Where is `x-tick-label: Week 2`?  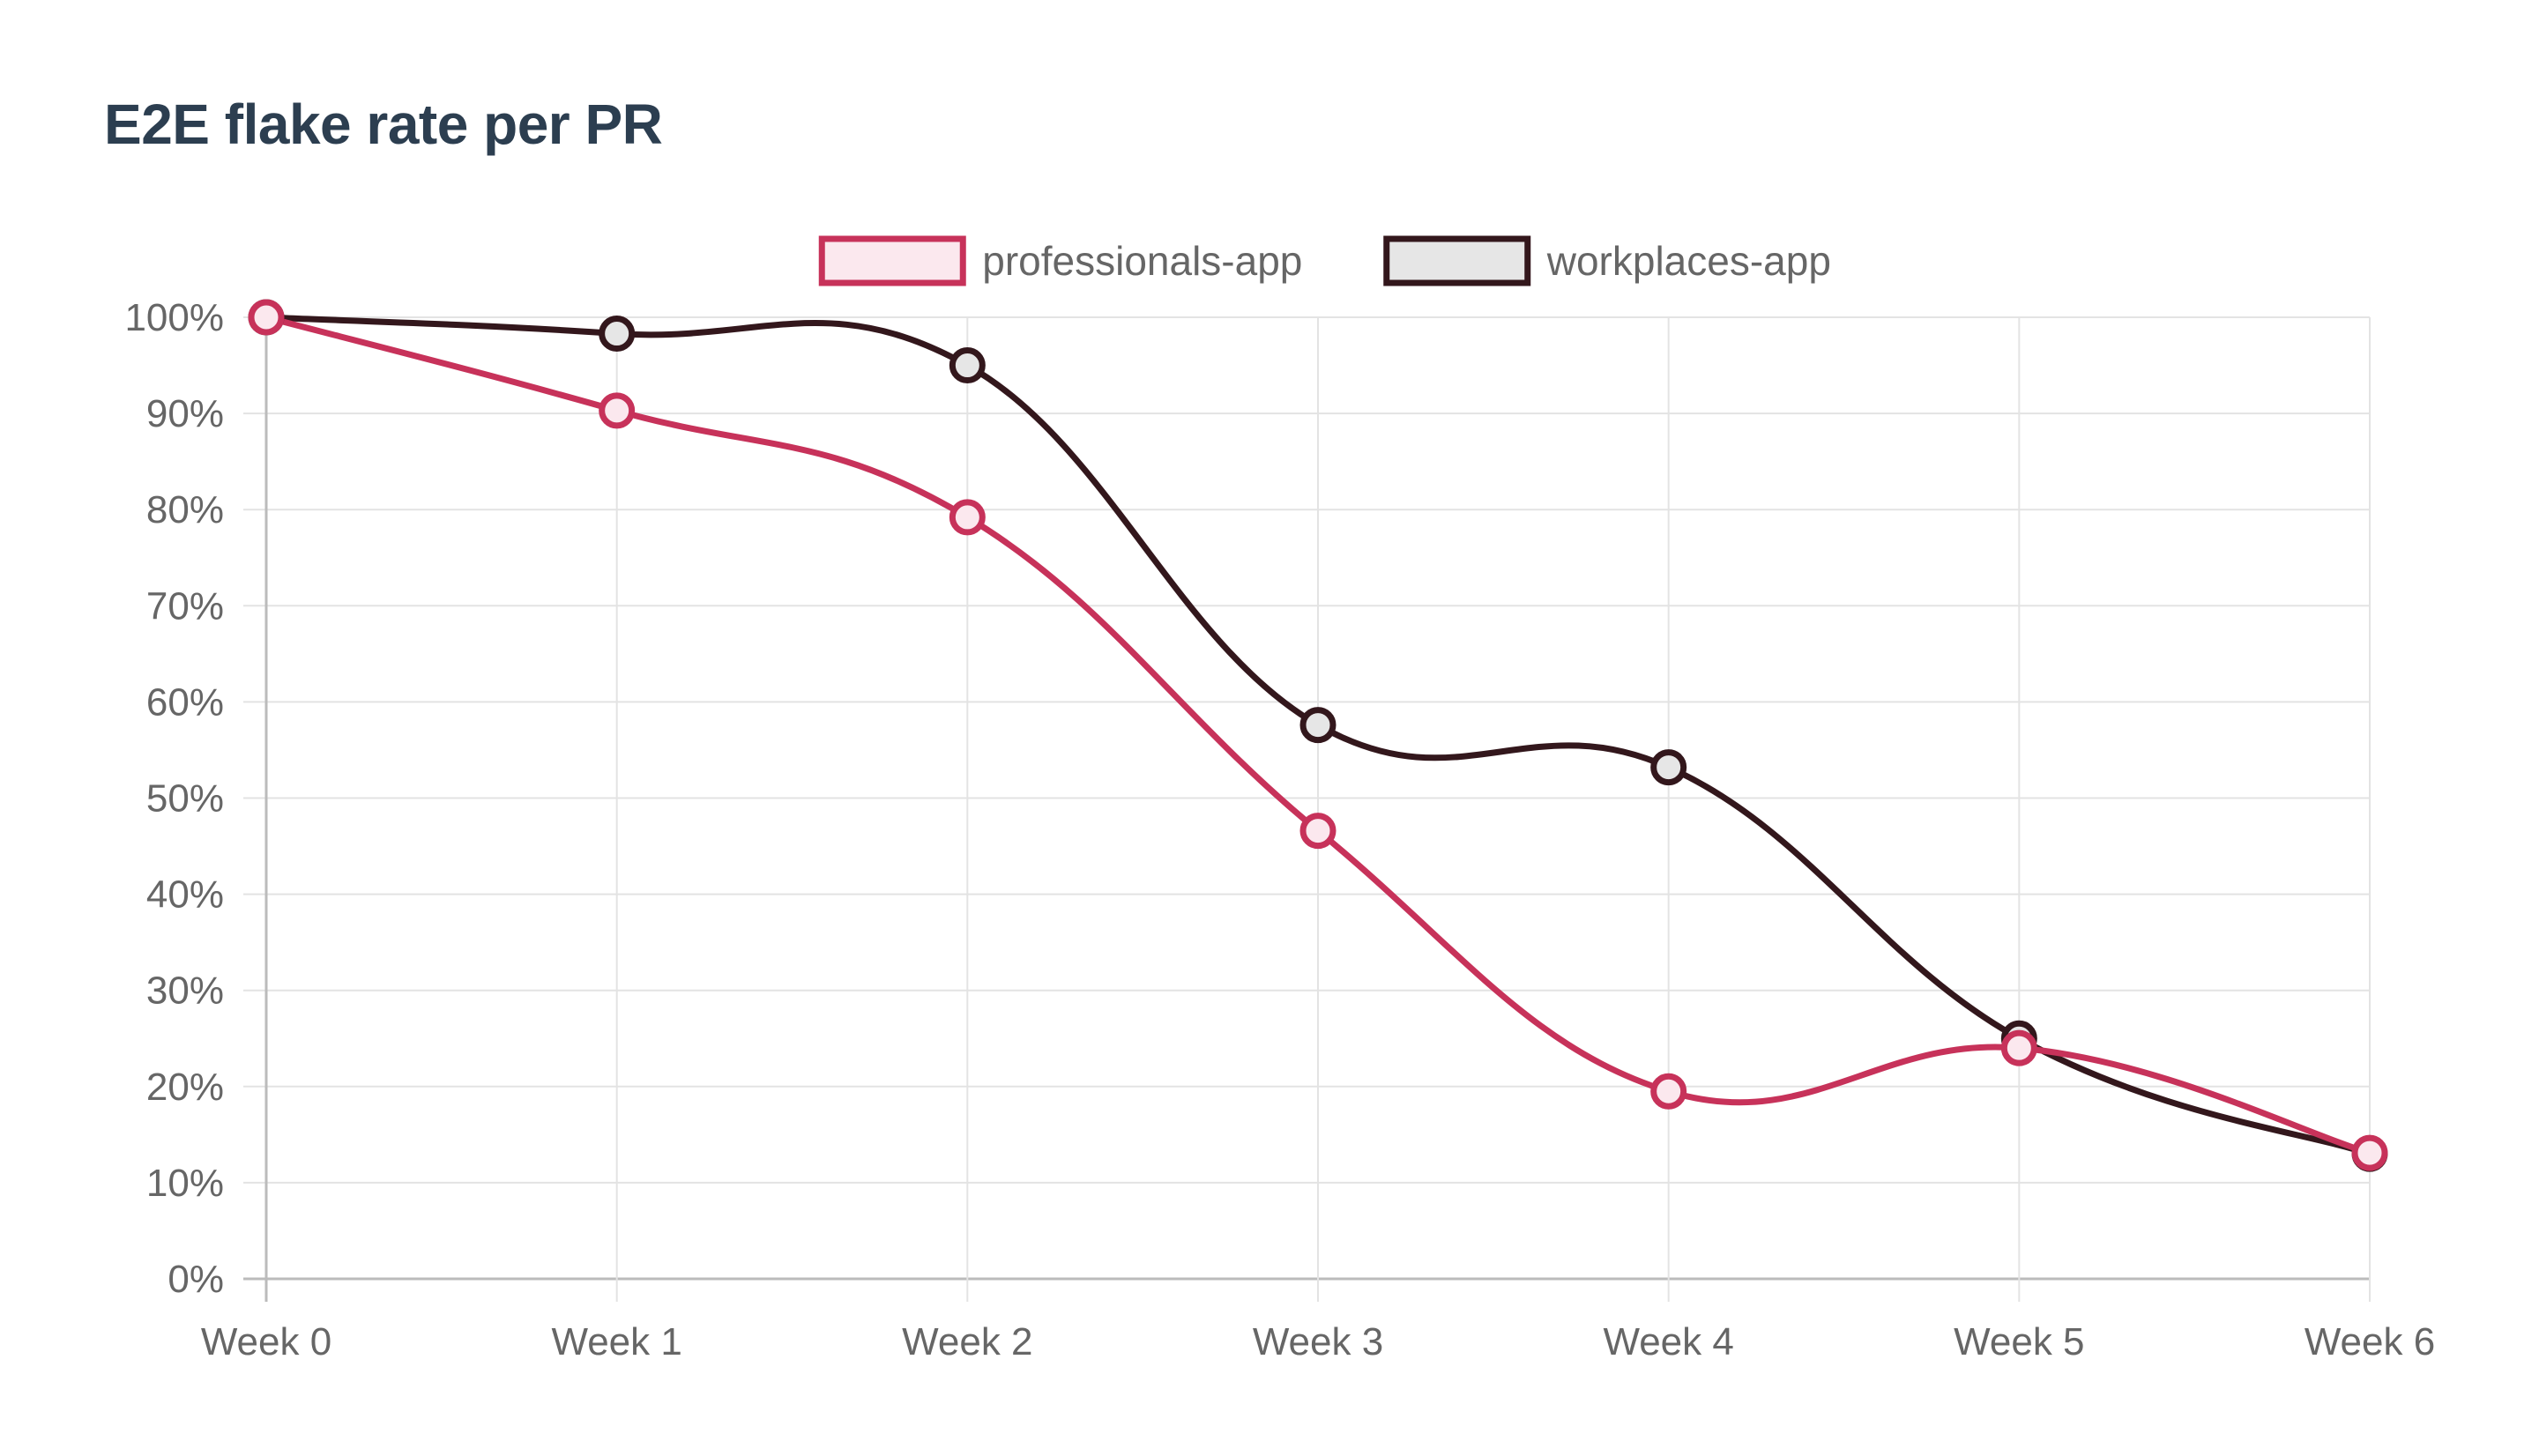 x-tick-label: Week 2 is located at coordinates (967, 1341).